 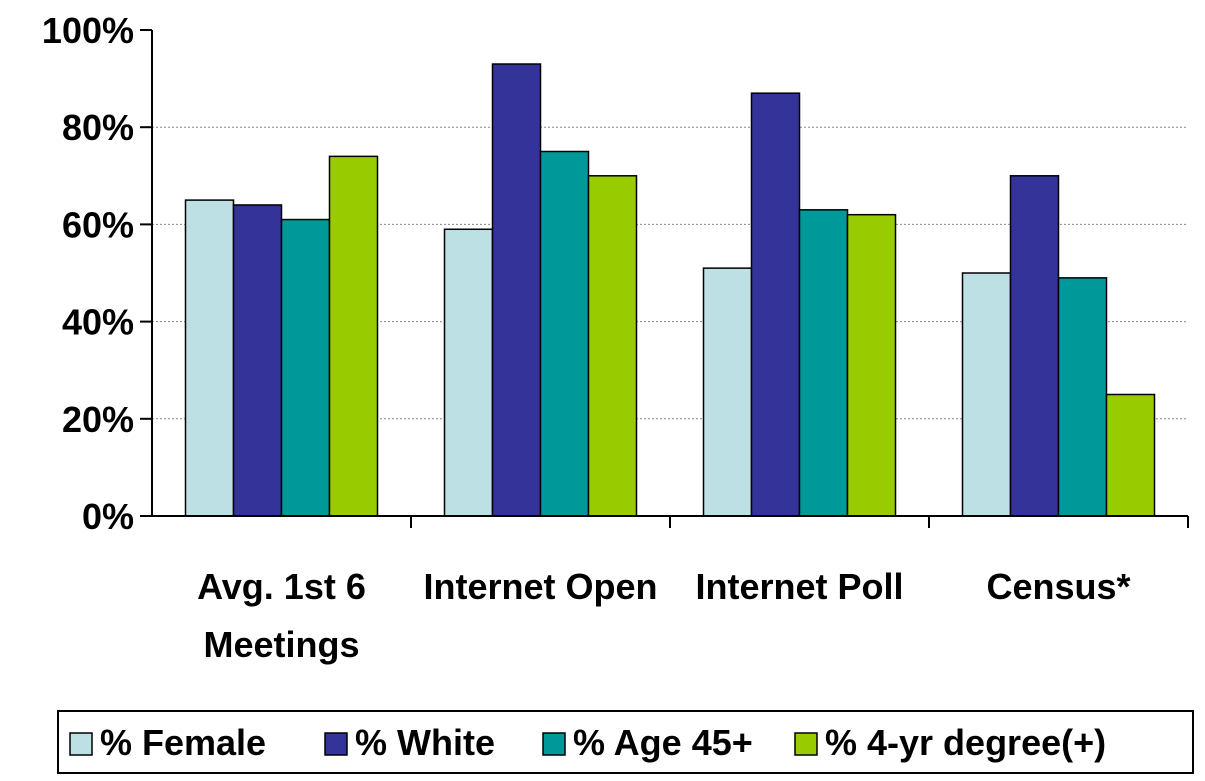 I want to click on y-tick-labels: 0% 20% 40% 60% 80% 100%, so click(x=88, y=273).